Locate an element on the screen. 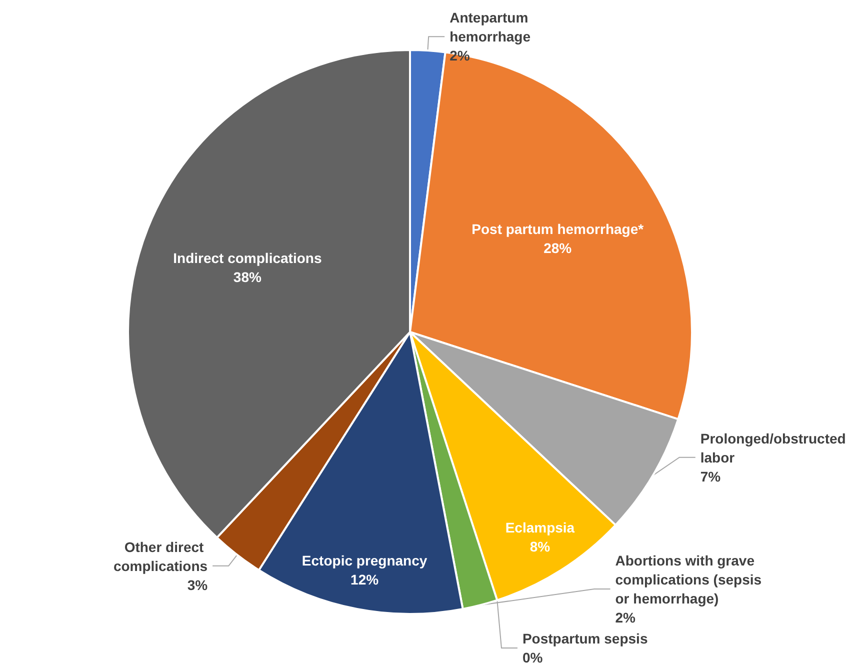  category-label: Postpartum sepsis is located at coordinates (585, 638).